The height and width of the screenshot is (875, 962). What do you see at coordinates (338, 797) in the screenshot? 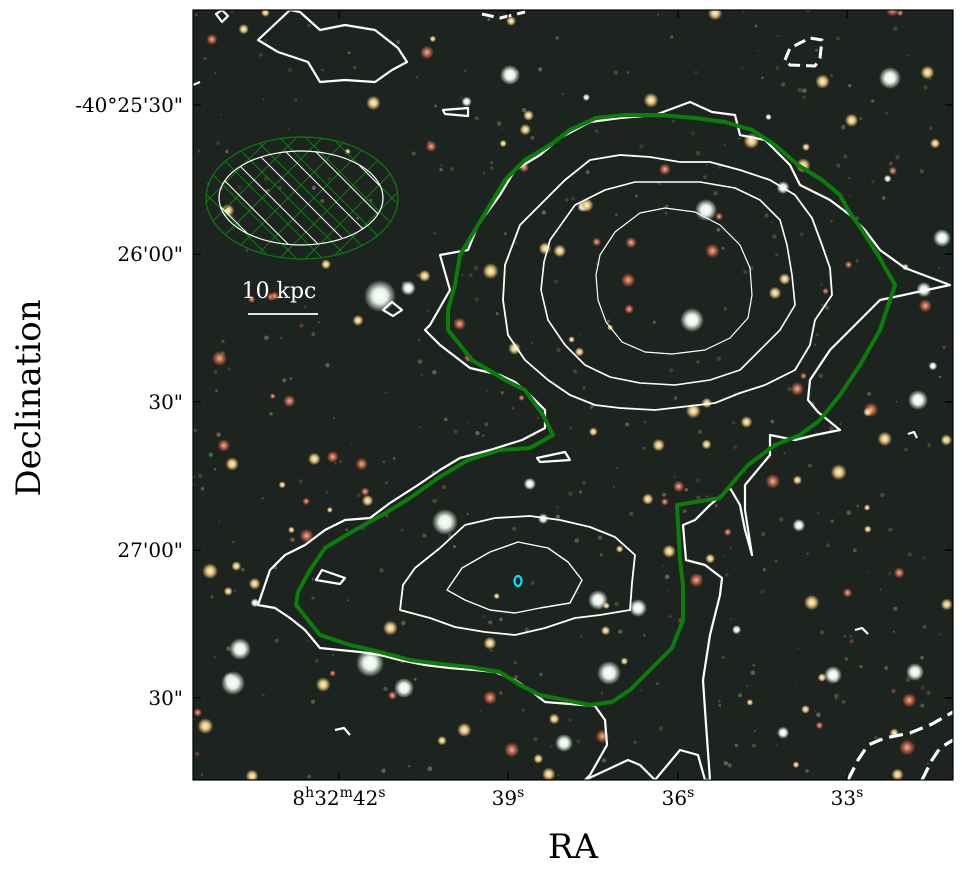
I see `x-tick-label: 8h32m42s` at bounding box center [338, 797].